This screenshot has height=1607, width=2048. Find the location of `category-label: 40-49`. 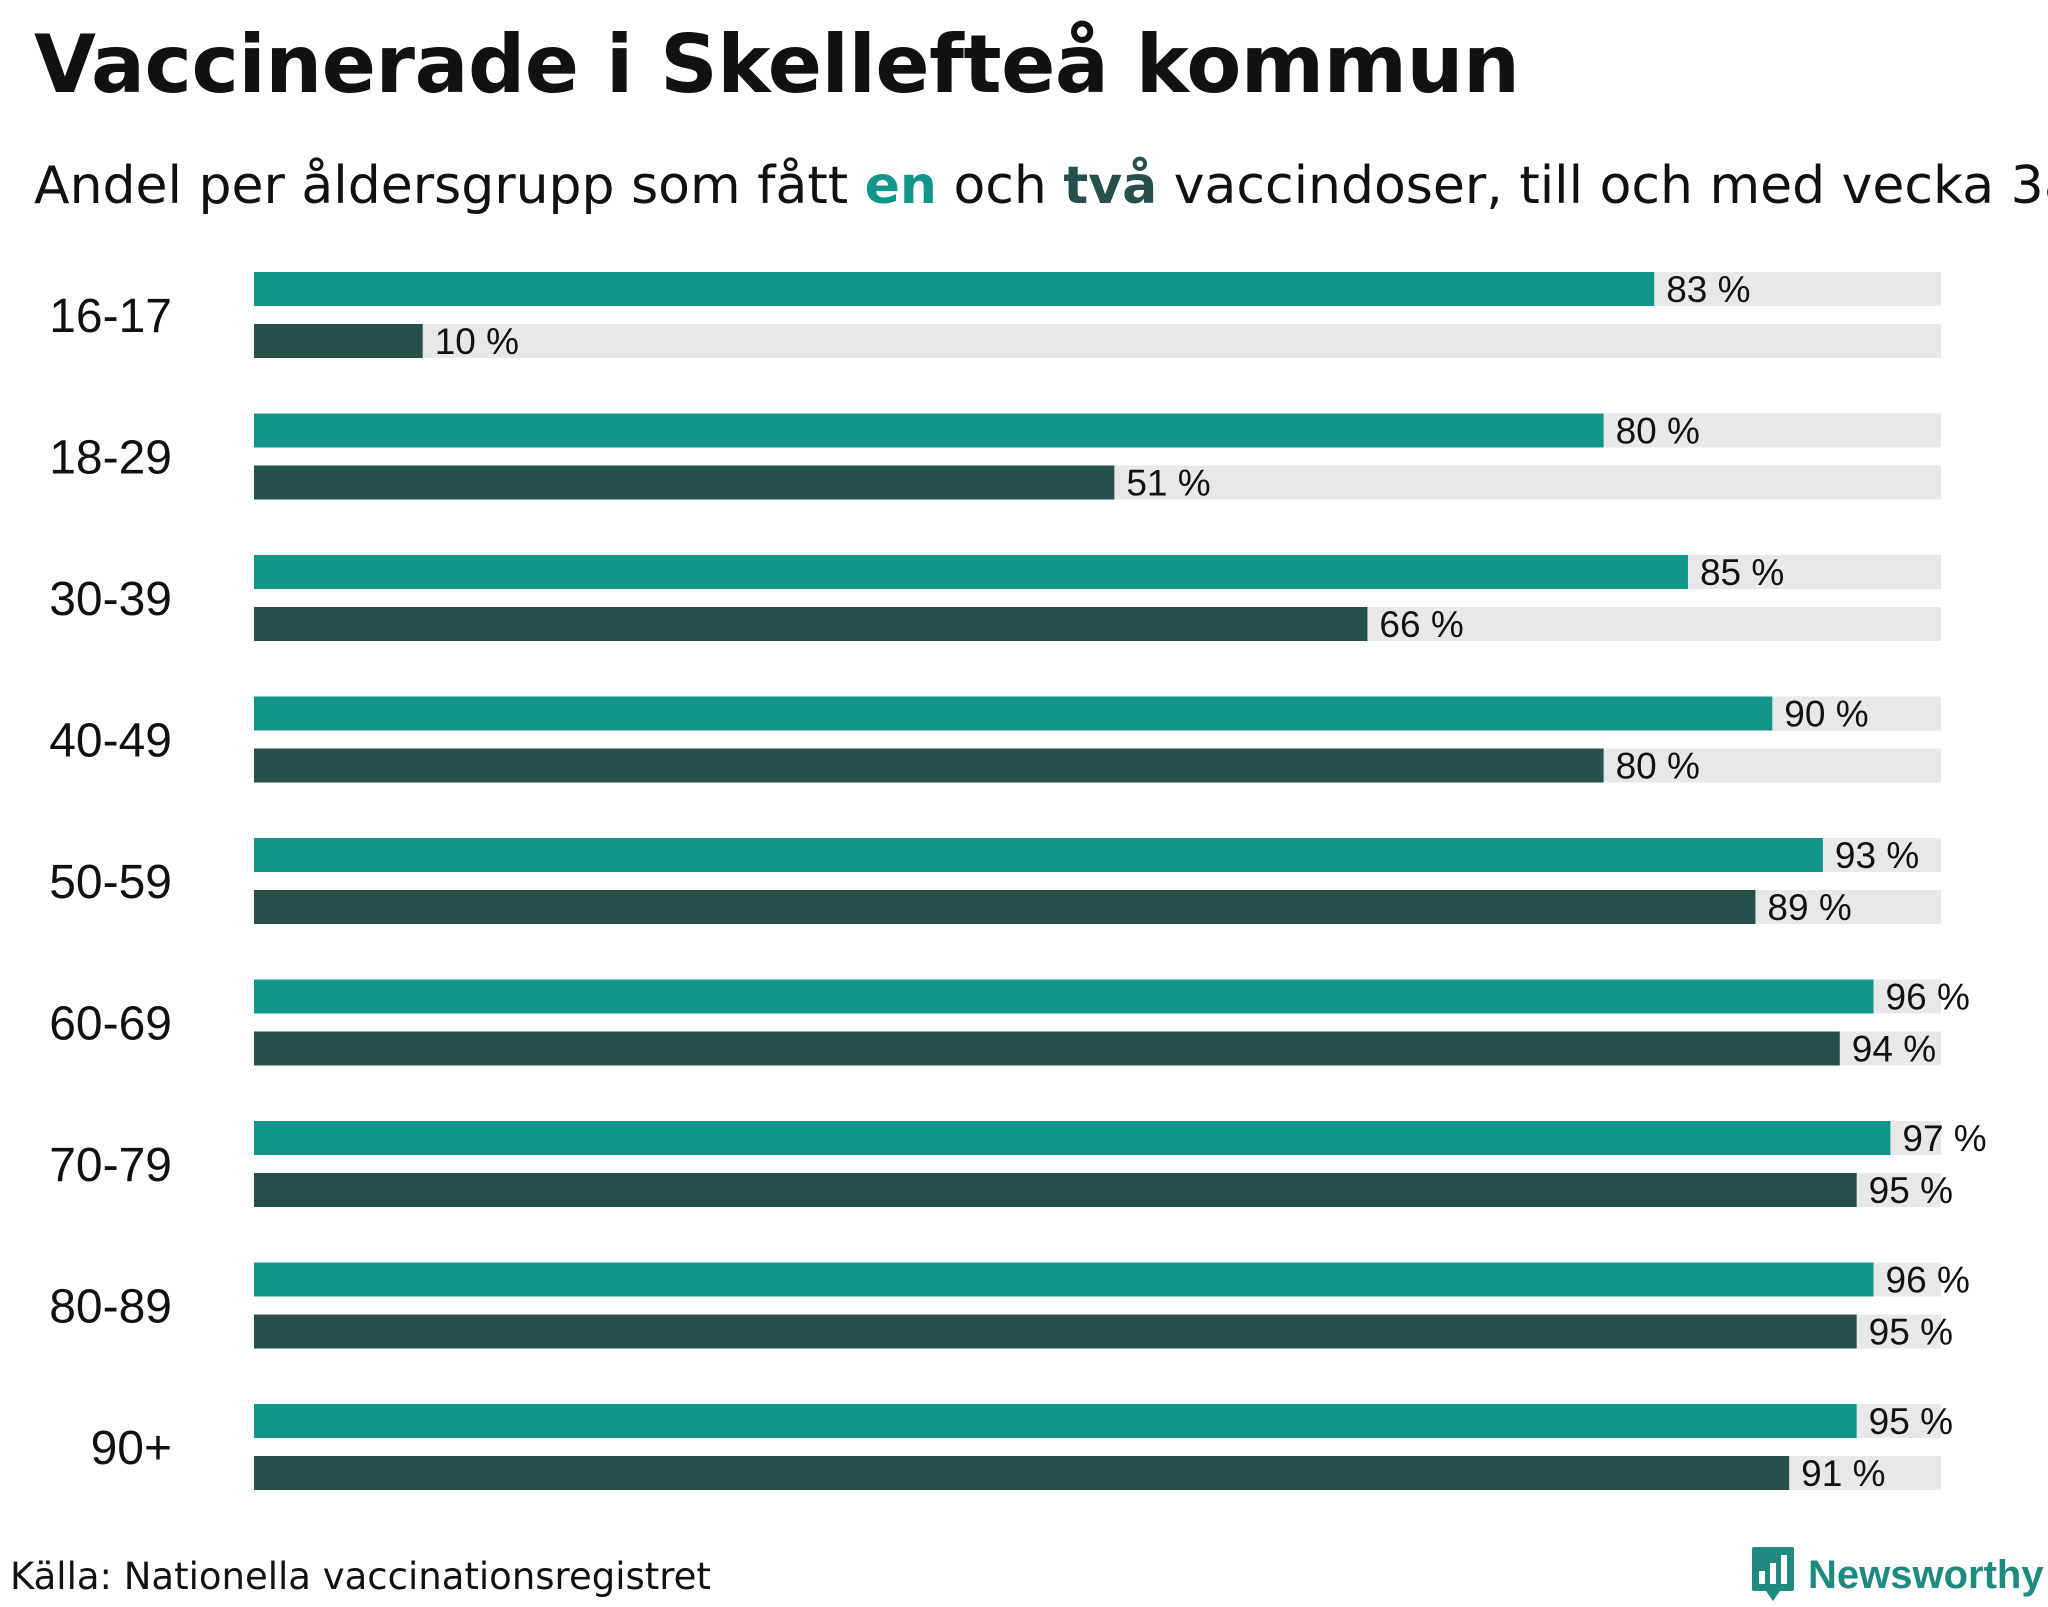

category-label: 40-49 is located at coordinates (110, 741).